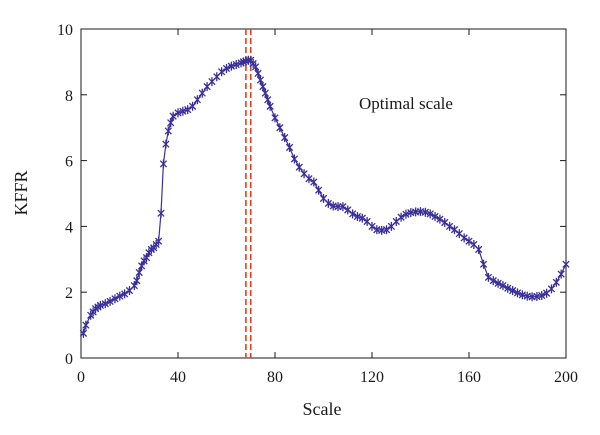 The width and height of the screenshot is (600, 435). I want to click on optimal-scale-annotation: Optimal scale, so click(406, 103).